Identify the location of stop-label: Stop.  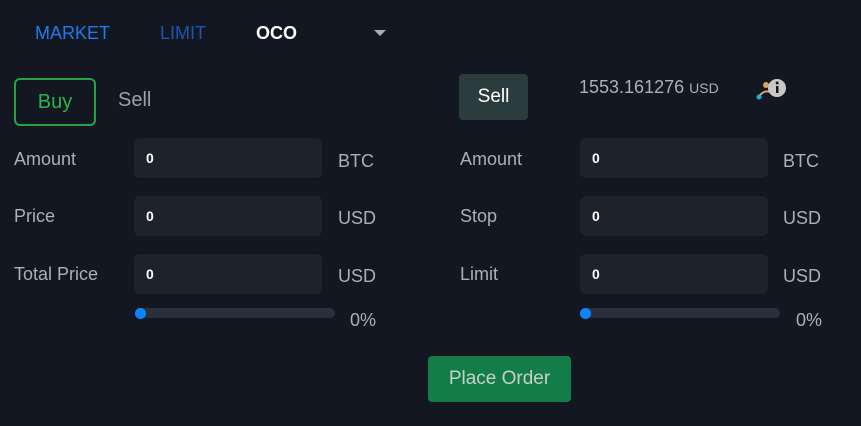
(479, 216).